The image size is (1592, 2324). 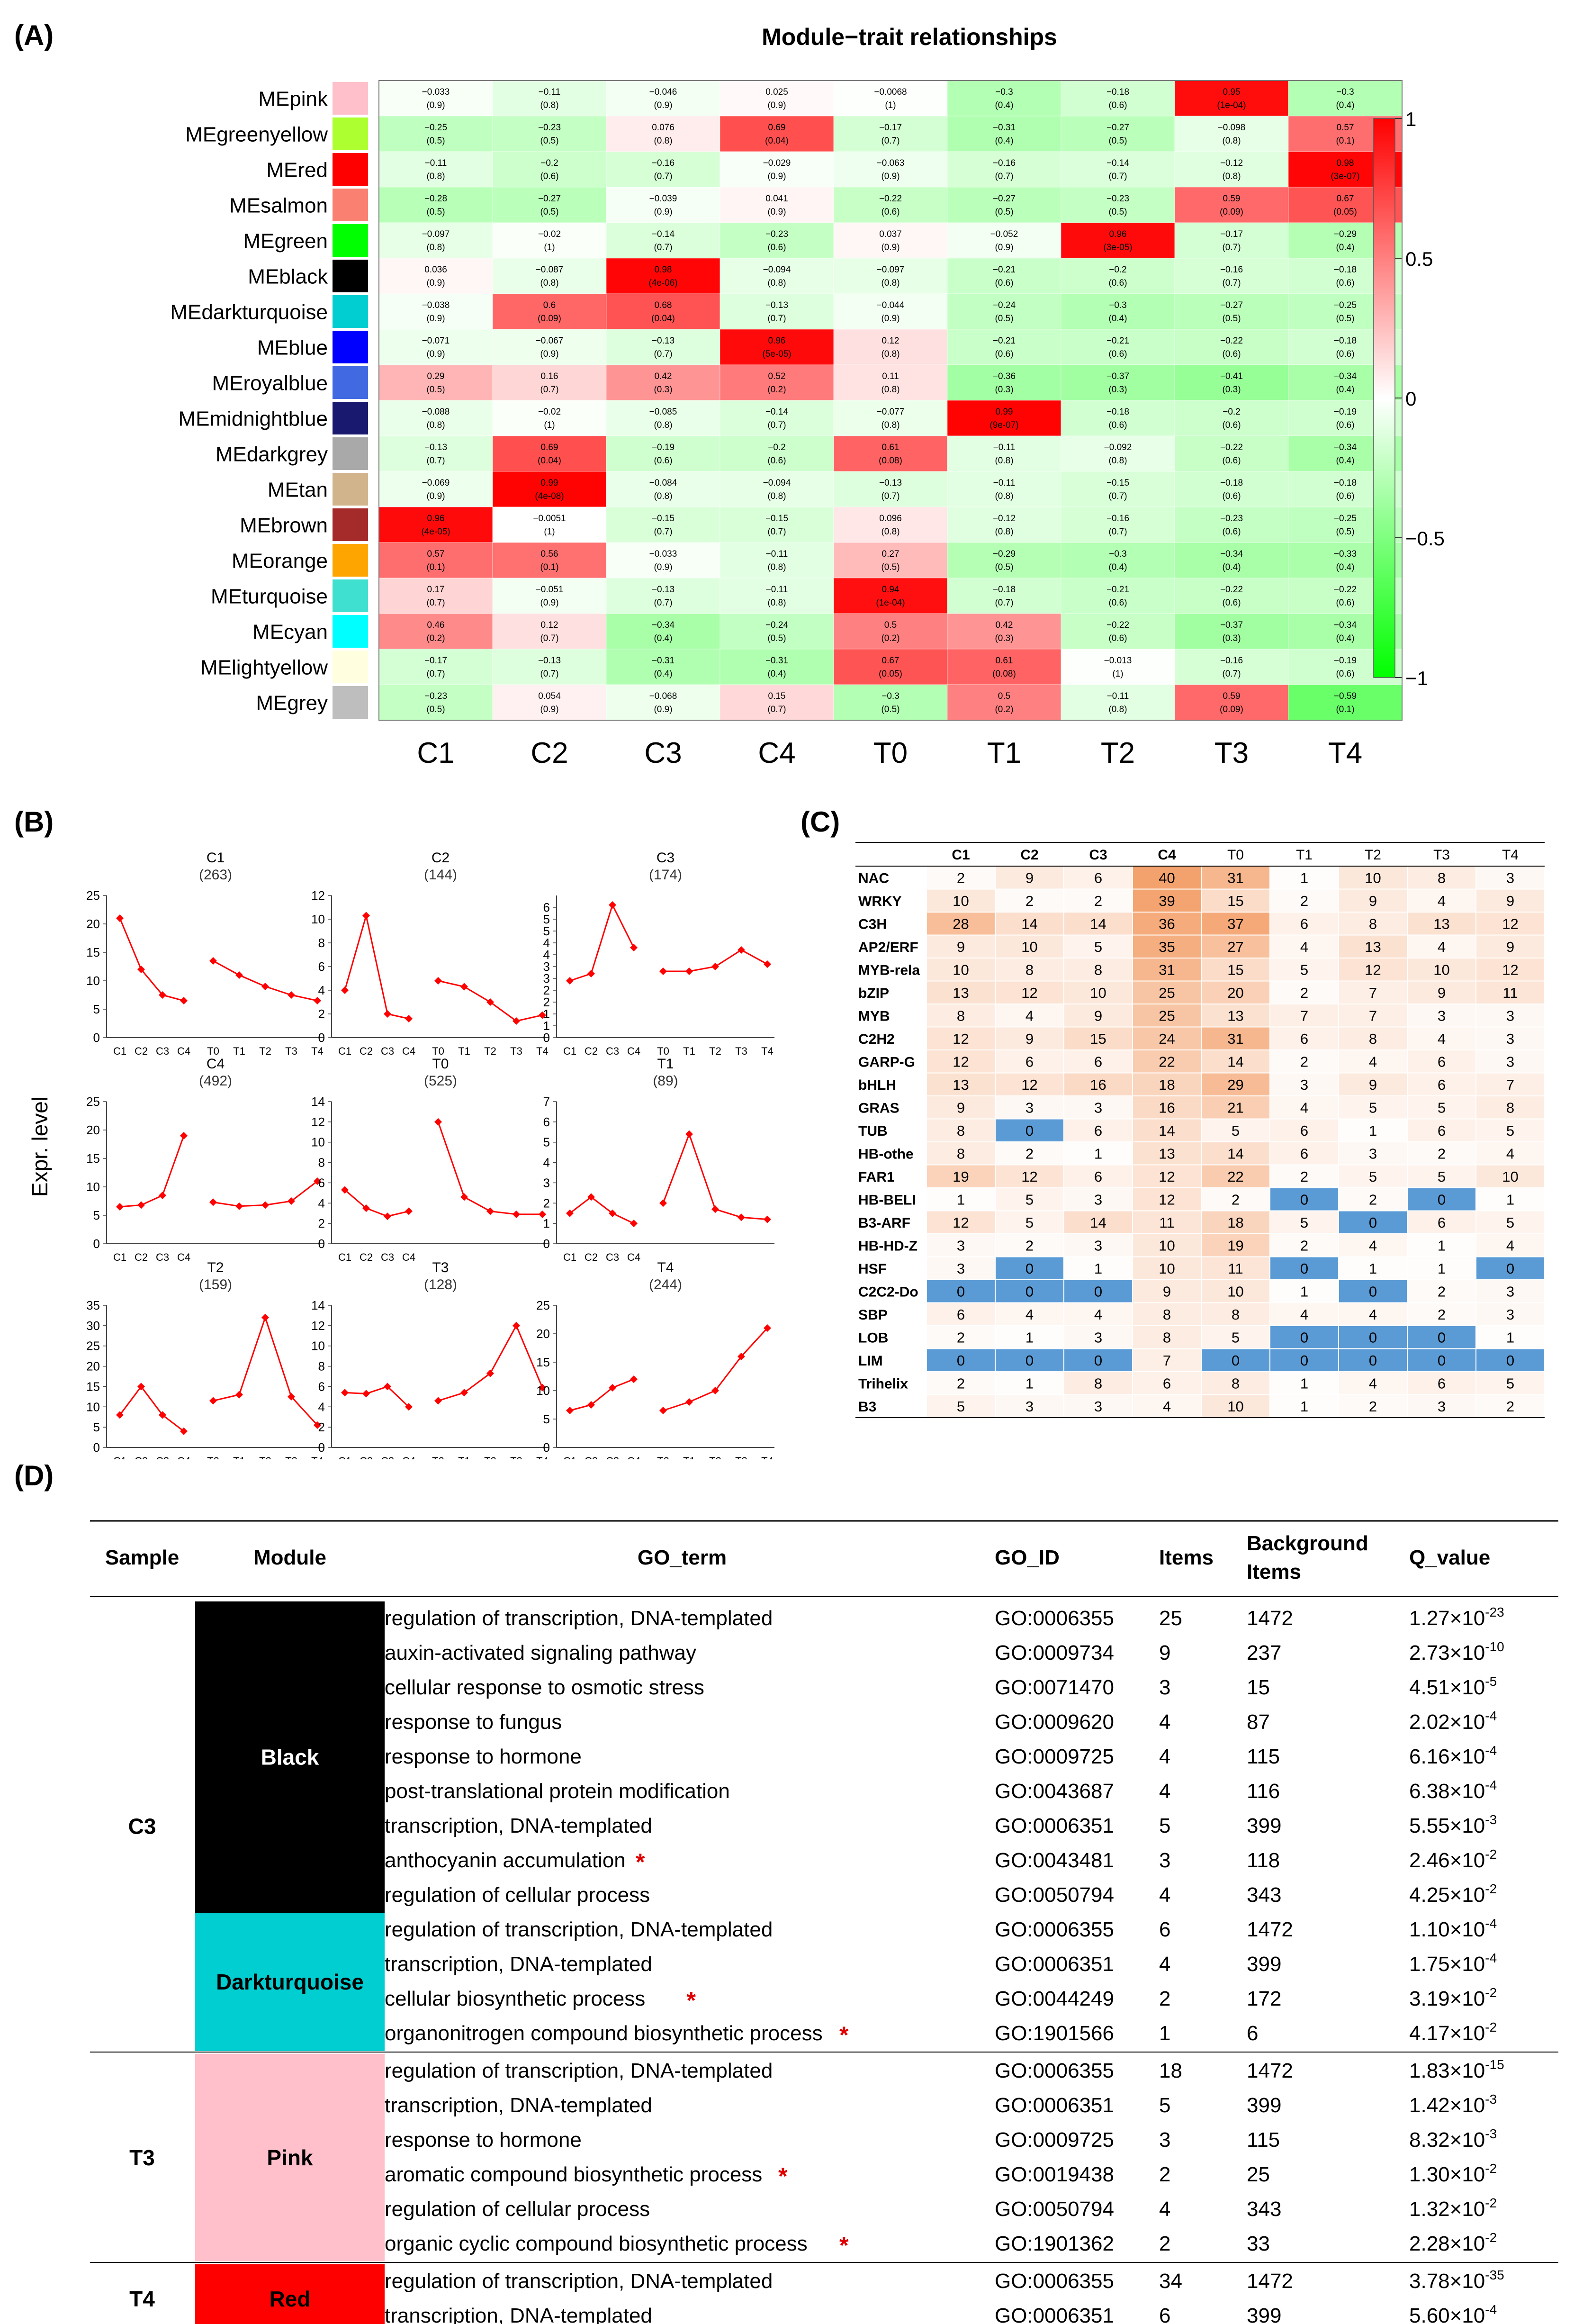 What do you see at coordinates (1098, 923) in the screenshot?
I see `tf-count-value: 14` at bounding box center [1098, 923].